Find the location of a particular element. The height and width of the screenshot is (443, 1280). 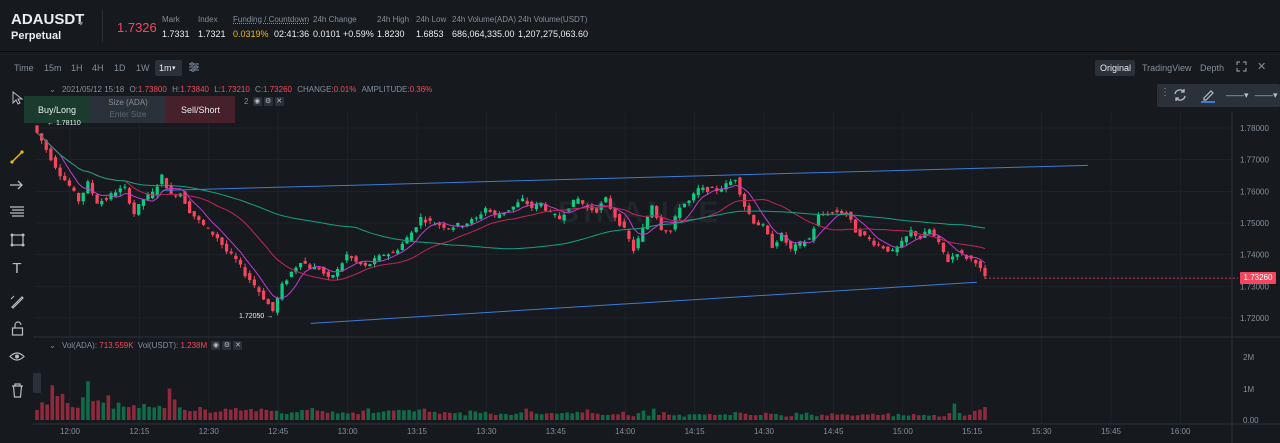

symbol-selector: ADAUSDT is located at coordinates (48, 19).